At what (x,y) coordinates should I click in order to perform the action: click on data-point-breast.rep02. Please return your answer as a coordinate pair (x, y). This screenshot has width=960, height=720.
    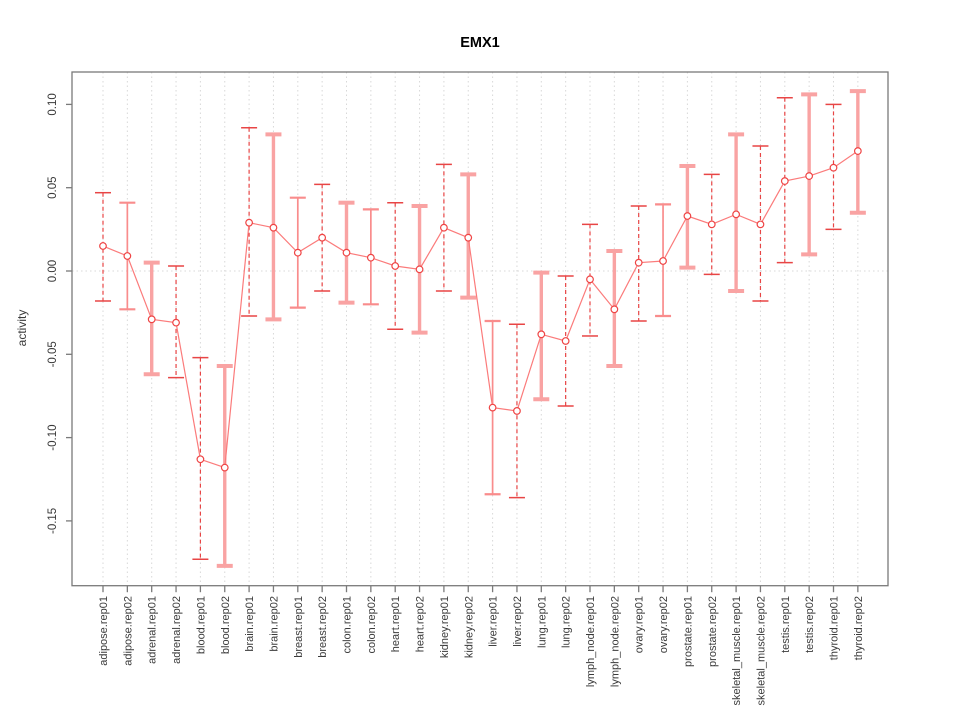
    Looking at the image, I should click on (322, 237).